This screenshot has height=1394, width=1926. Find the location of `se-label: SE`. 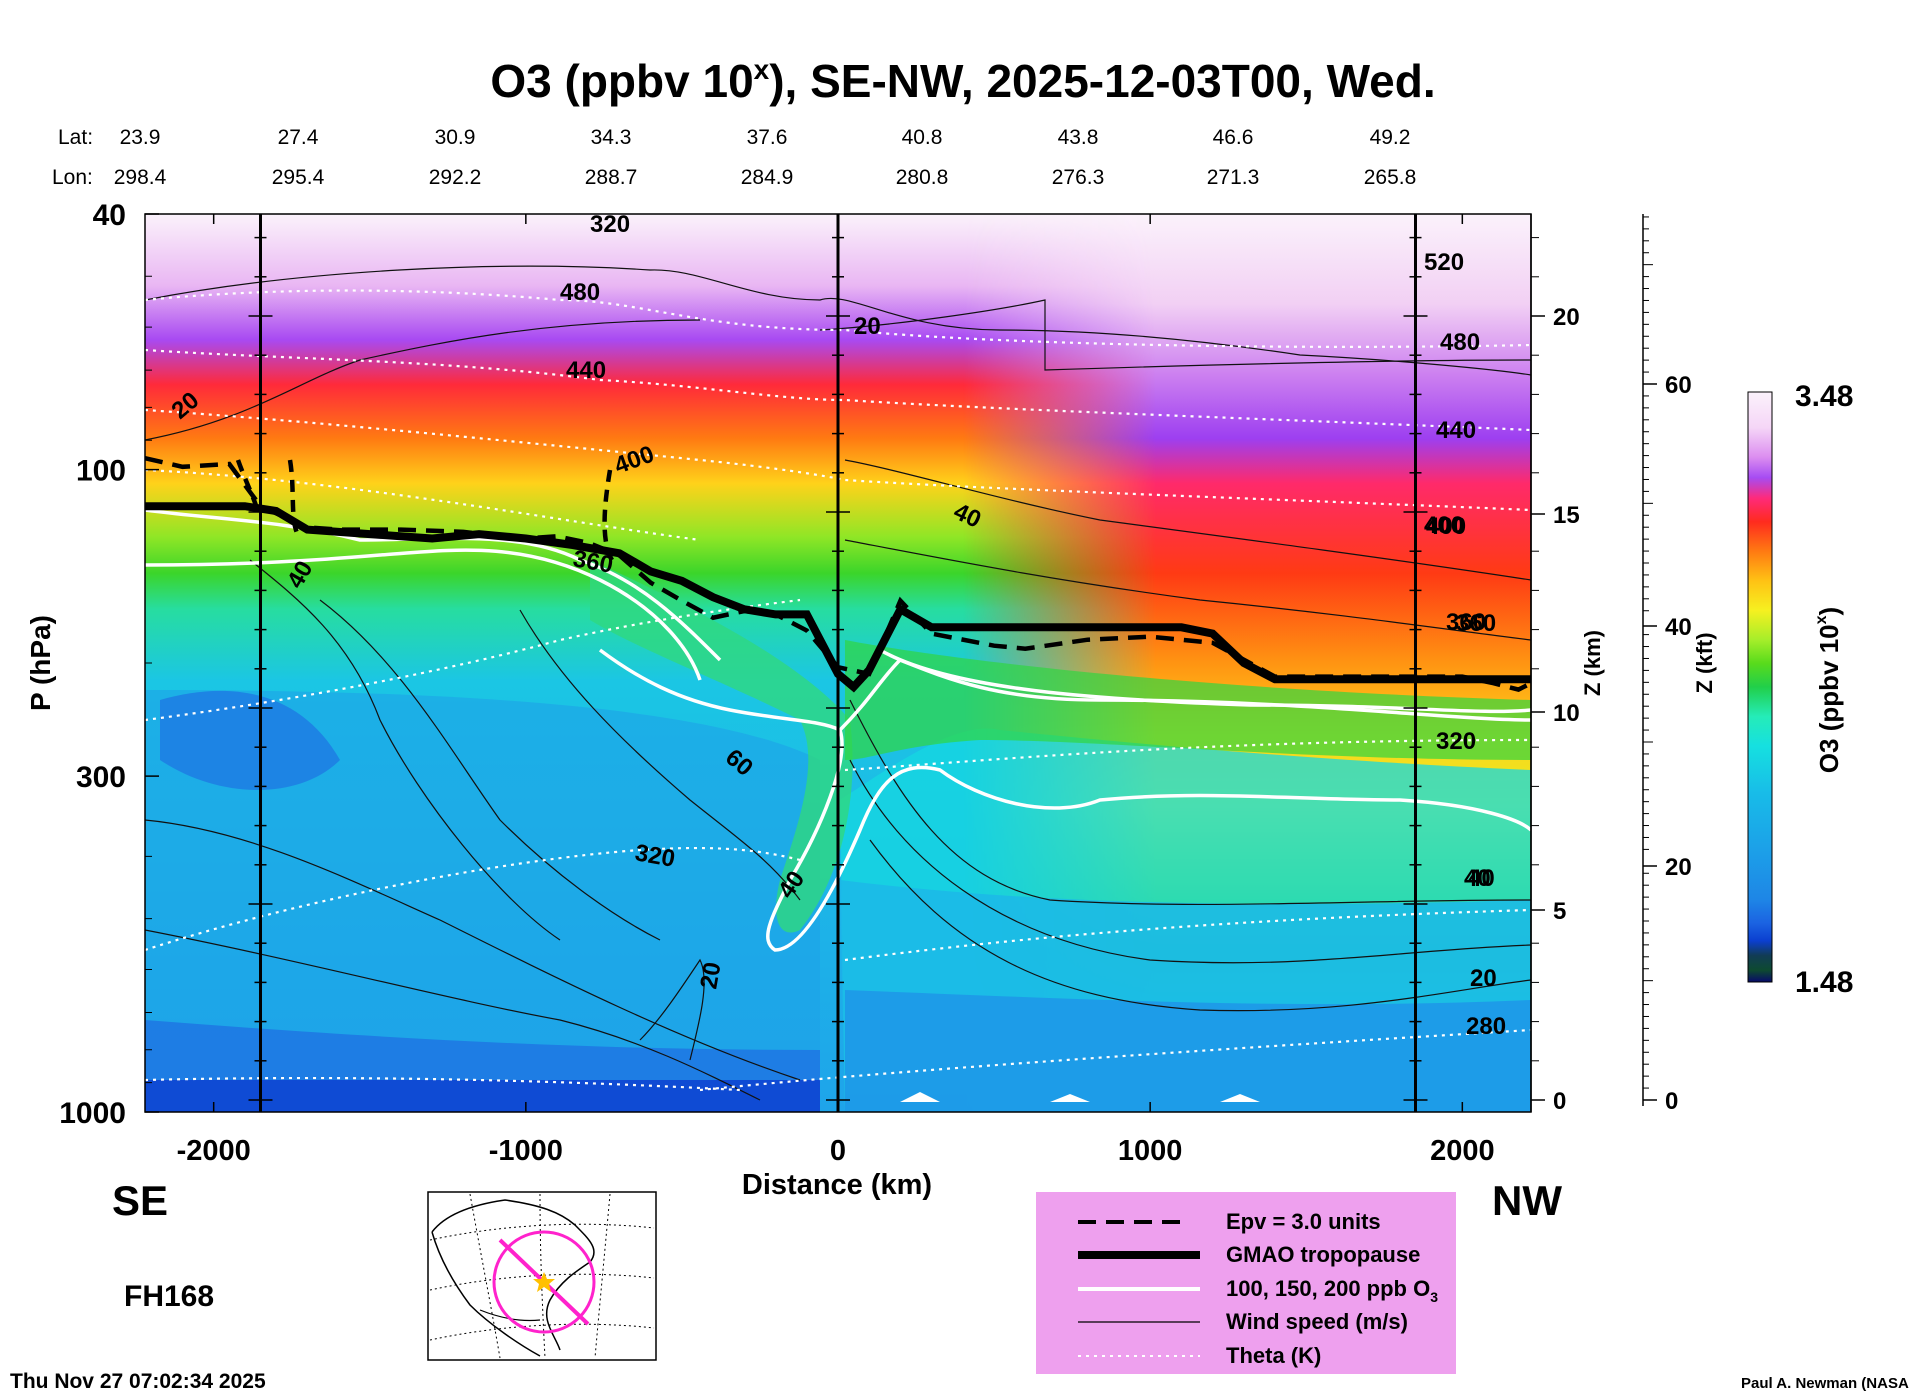

se-label: SE is located at coordinates (140, 1200).